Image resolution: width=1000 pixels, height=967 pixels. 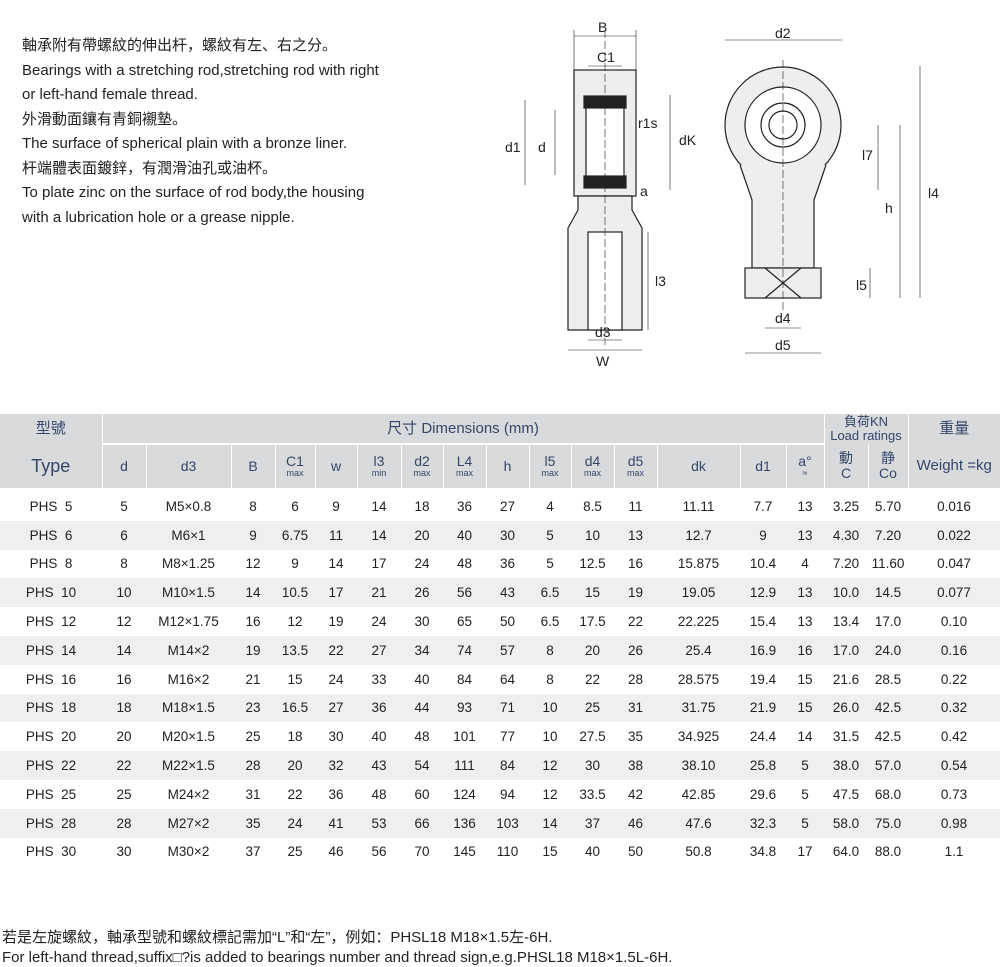 I want to click on value-cell: 0.16, so click(x=954, y=650).